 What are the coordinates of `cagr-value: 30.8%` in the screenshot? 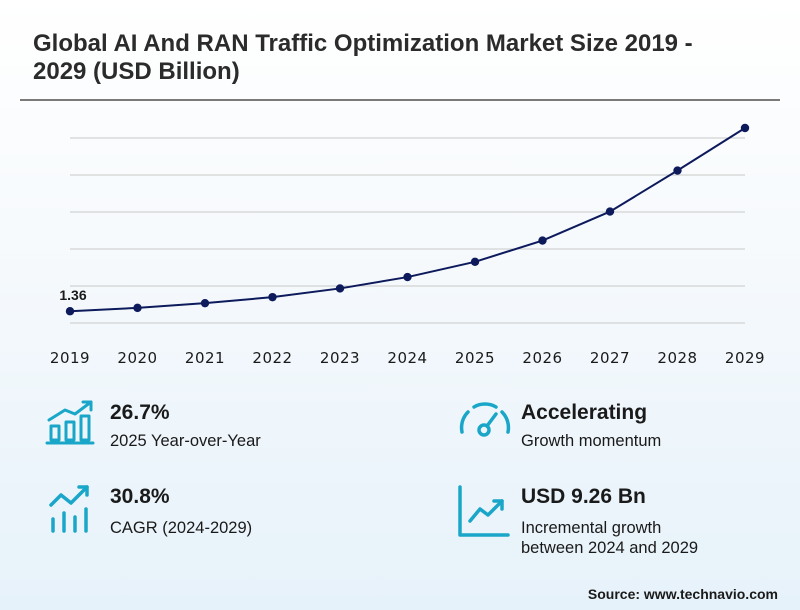 It's located at (140, 496).